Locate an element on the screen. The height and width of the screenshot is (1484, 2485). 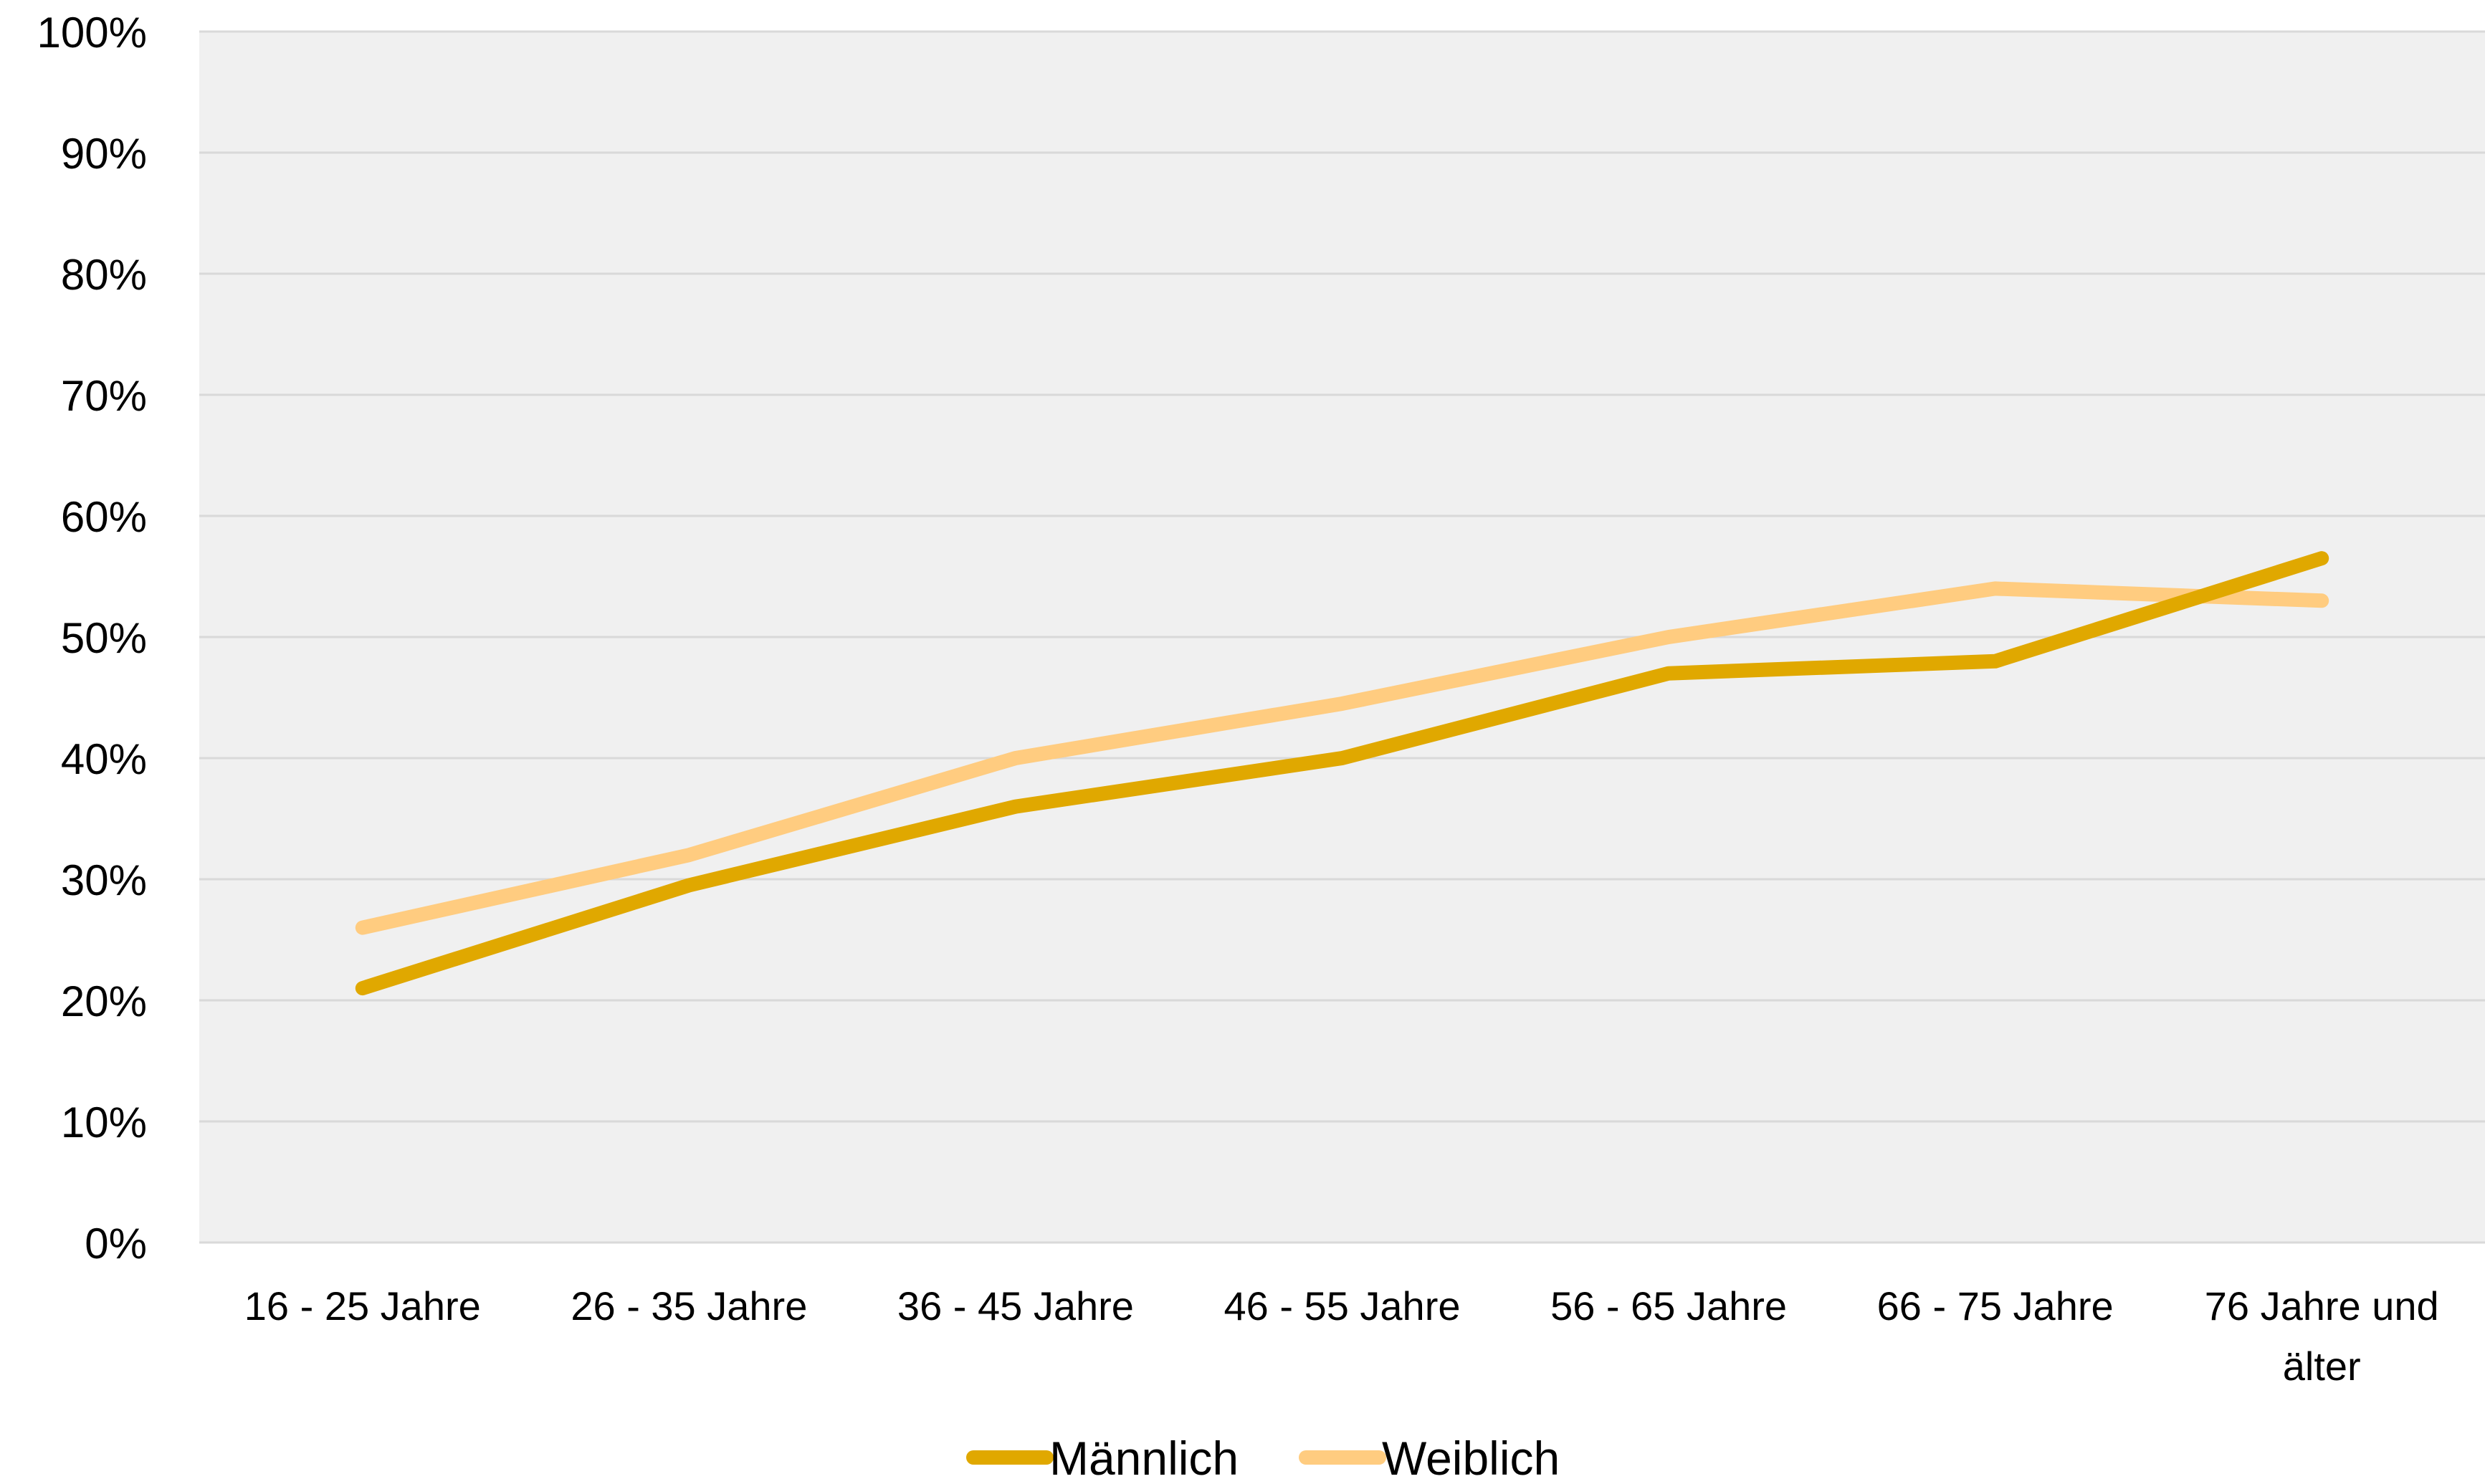
x-tick-label: 66 - 75 Jahre is located at coordinates (1995, 1306).